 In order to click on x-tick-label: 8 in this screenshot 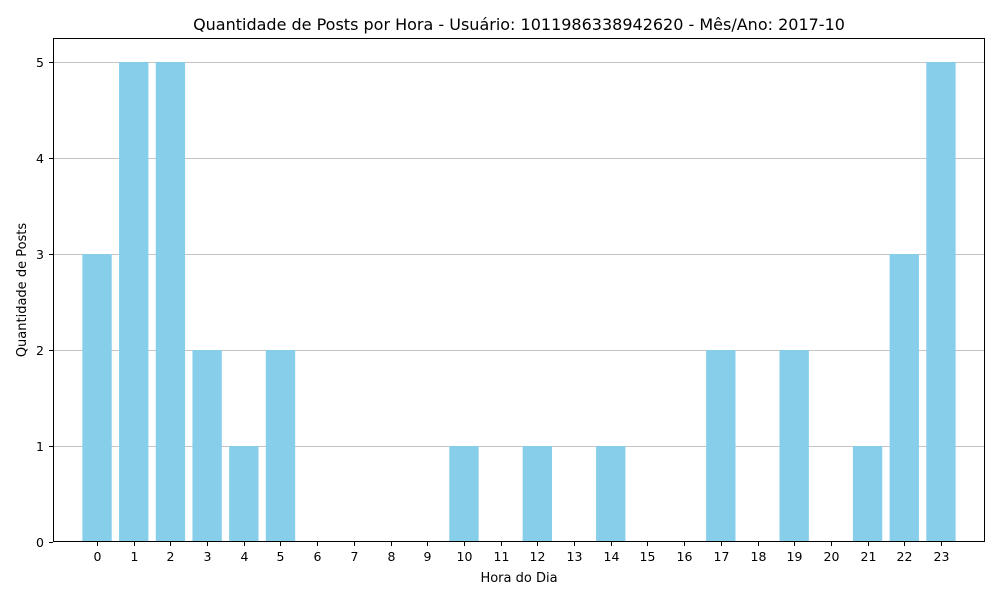, I will do `click(392, 556)`.